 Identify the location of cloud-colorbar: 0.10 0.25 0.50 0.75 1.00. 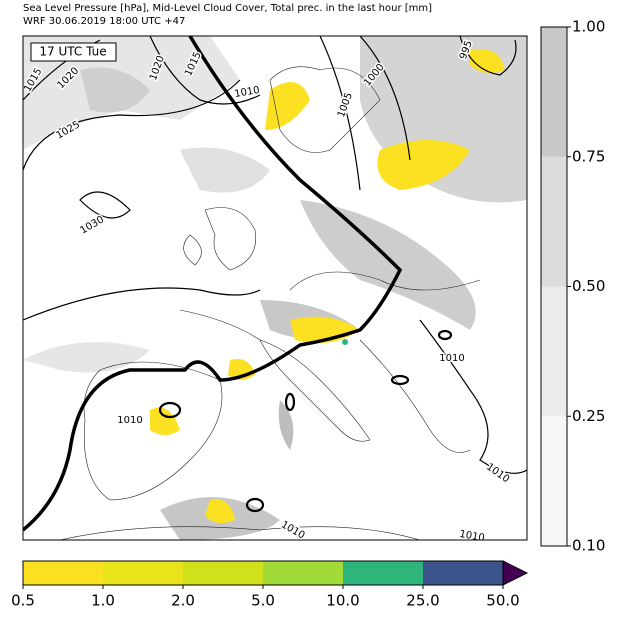
(572, 286).